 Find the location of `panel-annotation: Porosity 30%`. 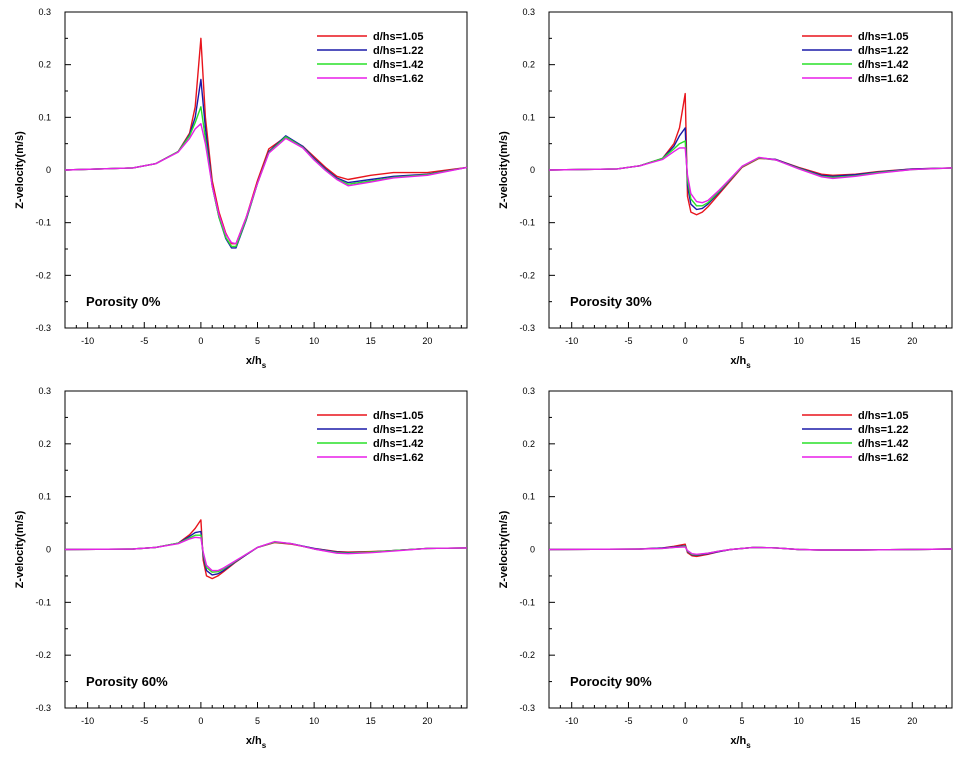

panel-annotation: Porosity 30% is located at coordinates (611, 301).